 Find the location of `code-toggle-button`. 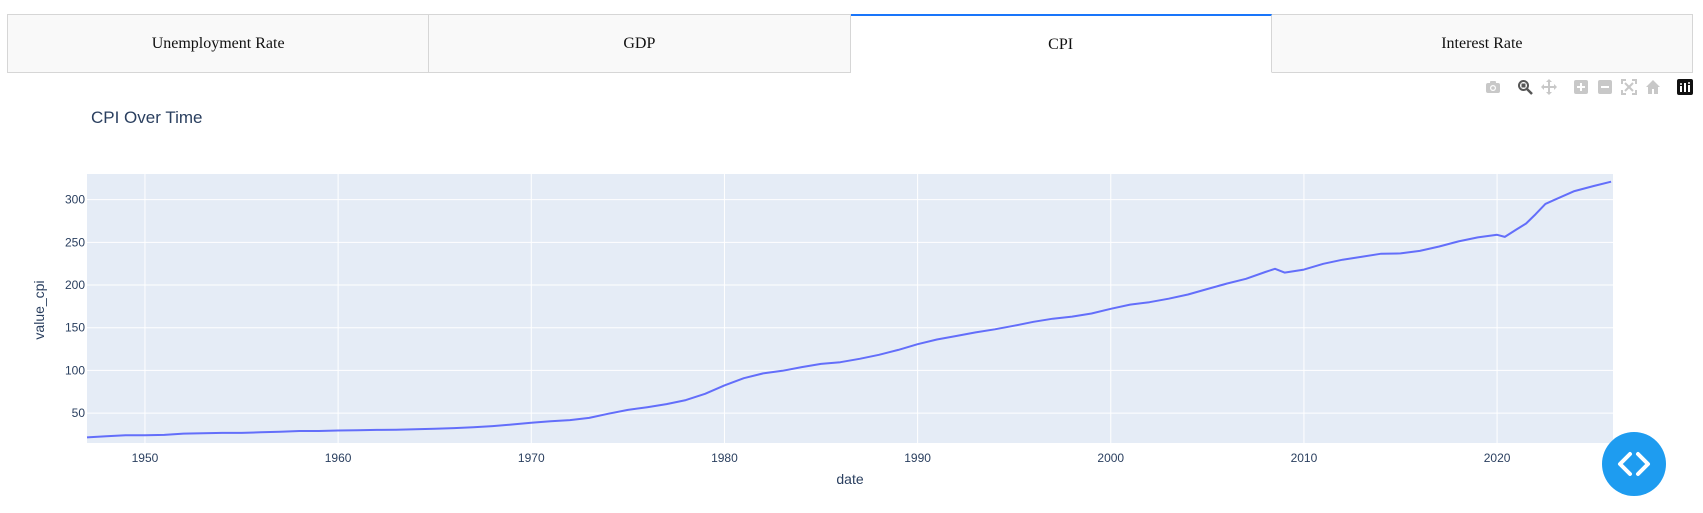

code-toggle-button is located at coordinates (1634, 464).